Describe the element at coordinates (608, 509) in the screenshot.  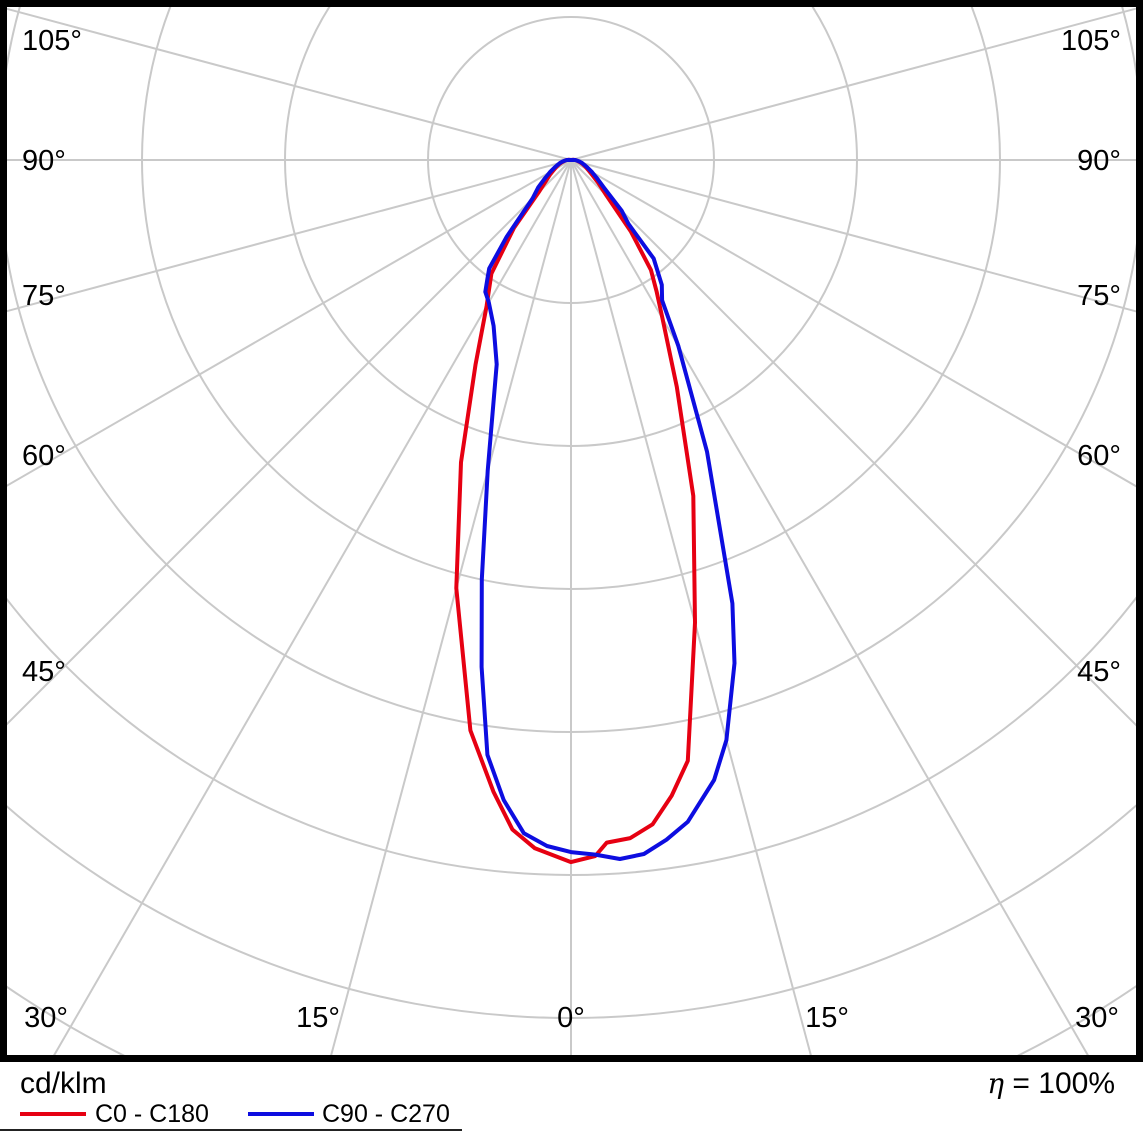
I see `curve-c90-c270` at that location.